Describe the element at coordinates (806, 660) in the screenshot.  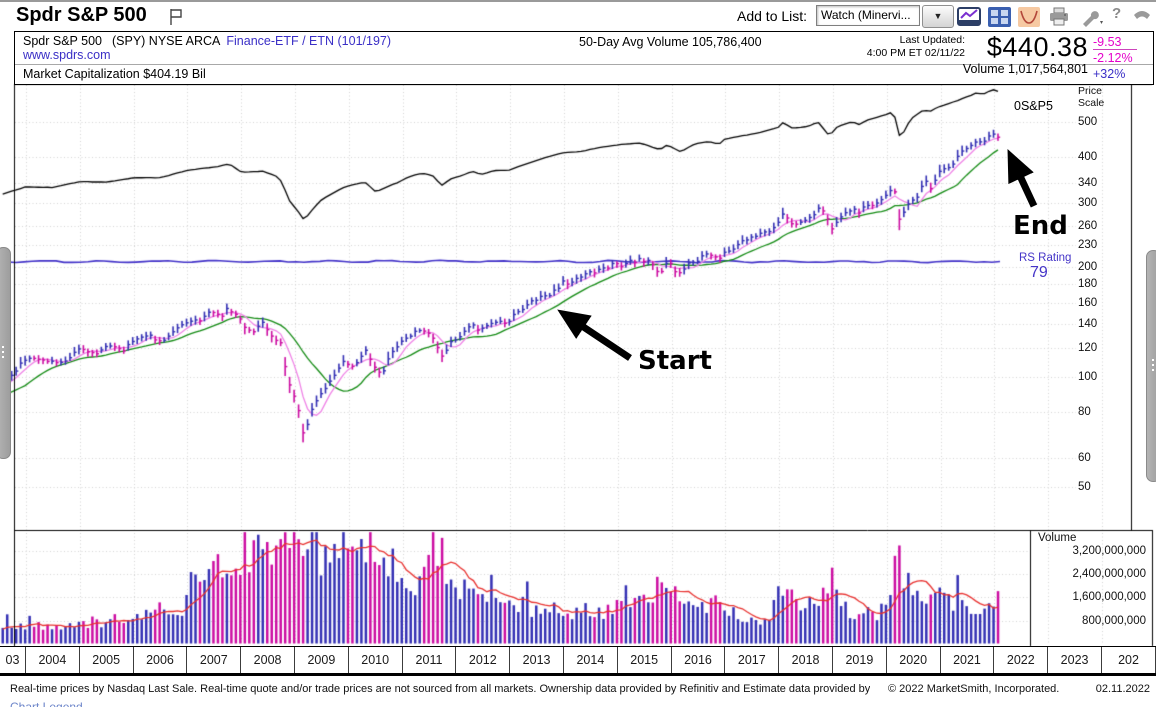
I see `year-label: 2018` at that location.